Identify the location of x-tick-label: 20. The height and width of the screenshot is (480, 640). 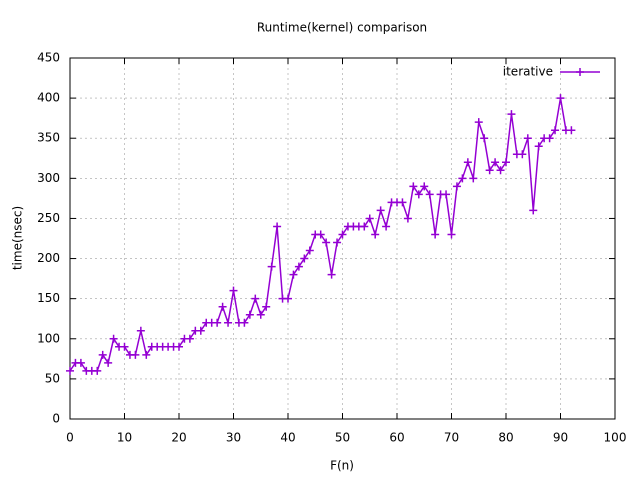
(178, 438).